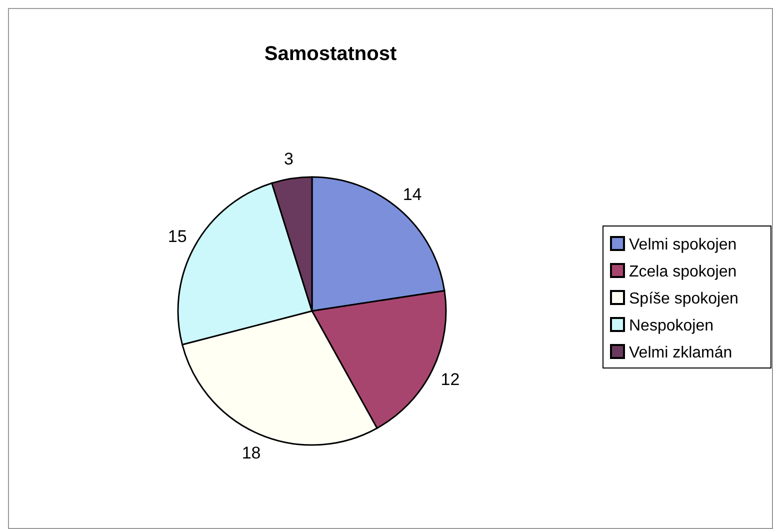  I want to click on data-label: 12, so click(450, 379).